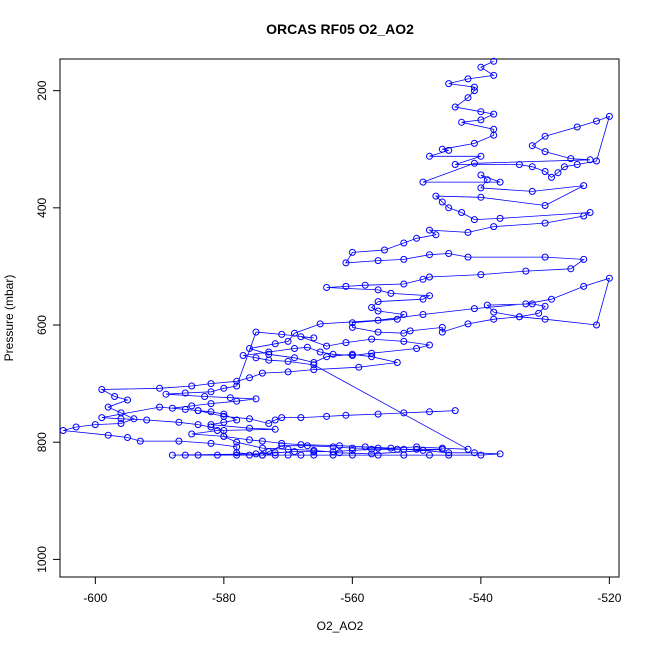 Image resolution: width=650 pixels, height=650 pixels. What do you see at coordinates (224, 598) in the screenshot?
I see `x-tick-label: -580` at bounding box center [224, 598].